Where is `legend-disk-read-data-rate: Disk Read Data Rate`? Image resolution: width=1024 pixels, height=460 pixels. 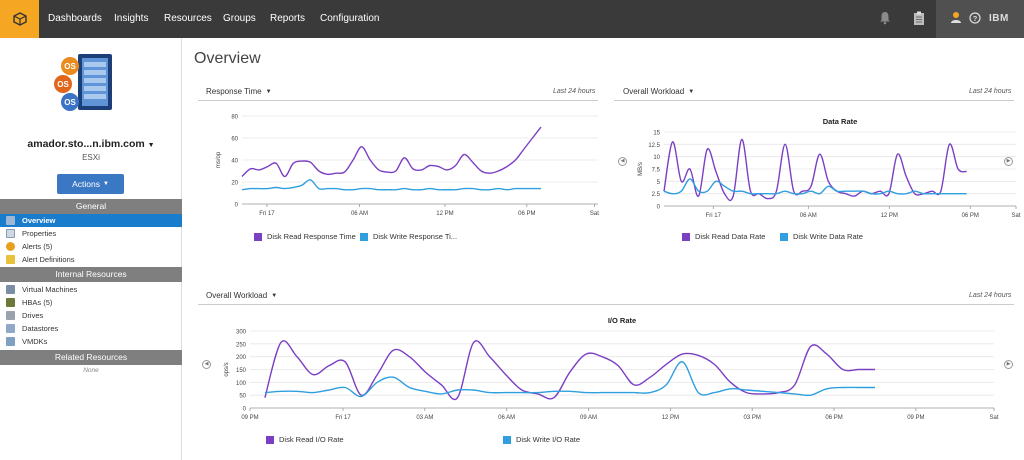 legend-disk-read-data-rate: Disk Read Data Rate is located at coordinates (723, 236).